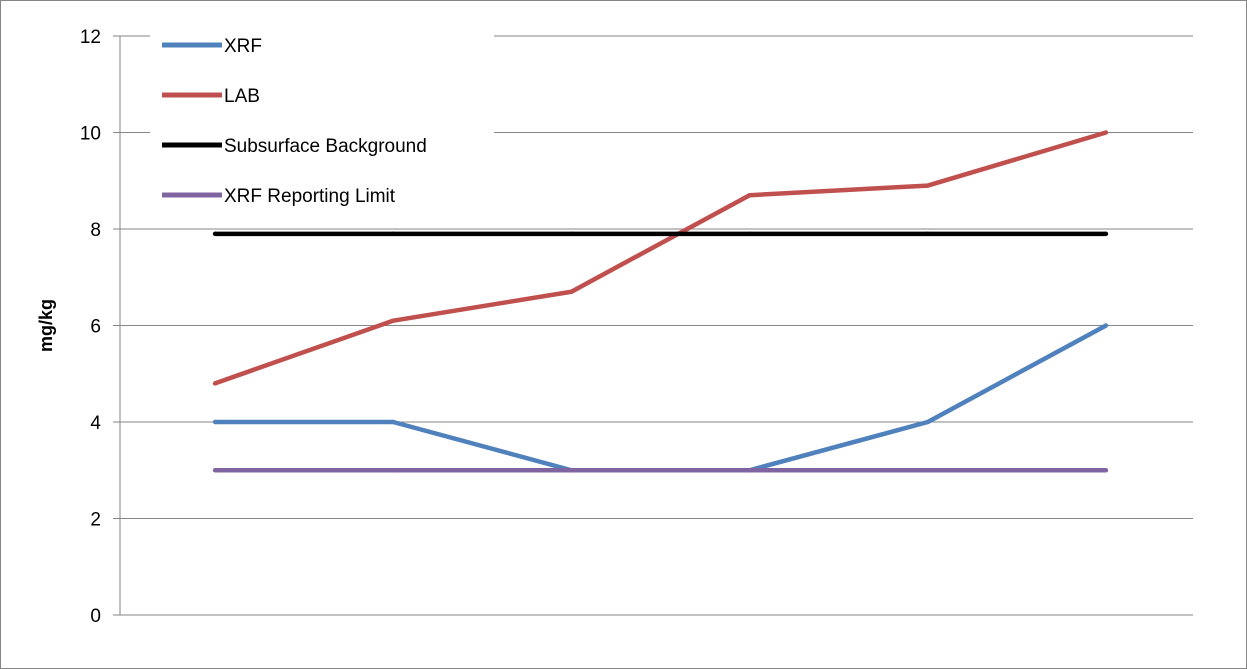 This screenshot has width=1247, height=669. Describe the element at coordinates (95, 520) in the screenshot. I see `y-tick-label: 2` at that location.